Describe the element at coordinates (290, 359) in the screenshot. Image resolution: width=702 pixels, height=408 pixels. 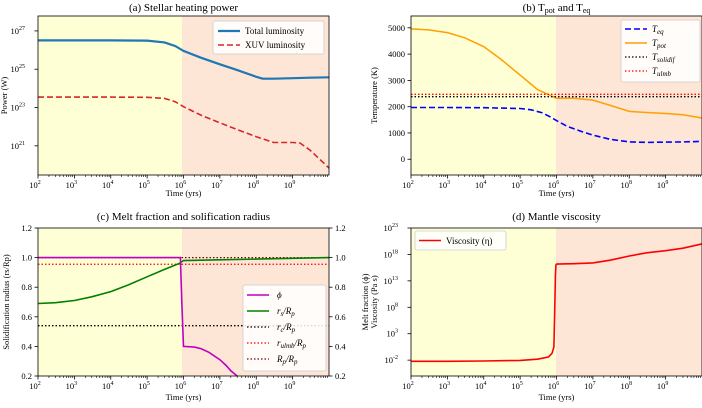
I see `rp-tail: /R` at that location.